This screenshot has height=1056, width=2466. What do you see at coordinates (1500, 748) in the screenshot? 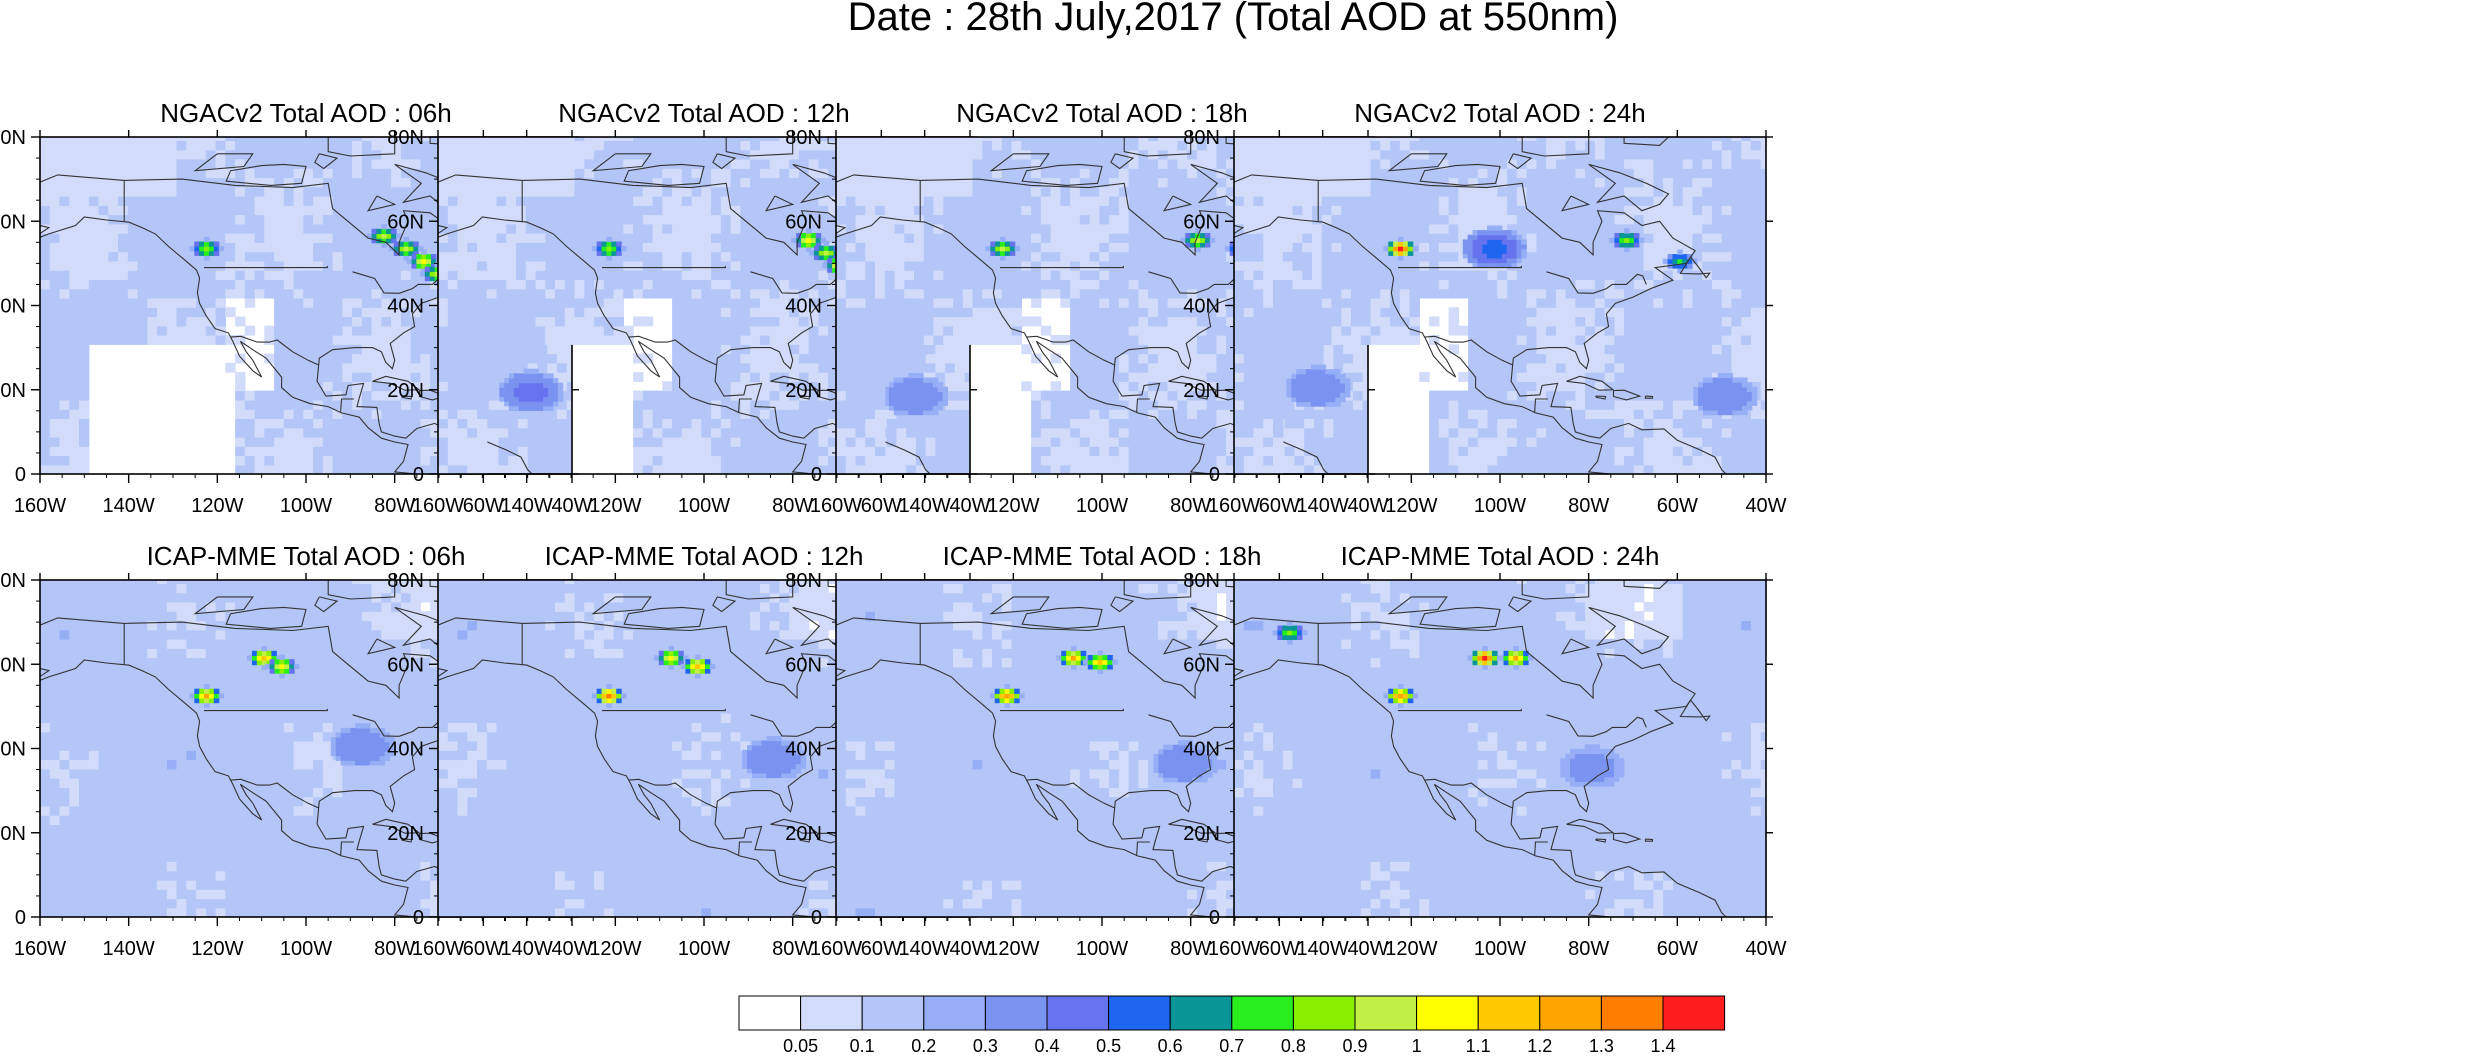
I see `aod-field` at bounding box center [1500, 748].